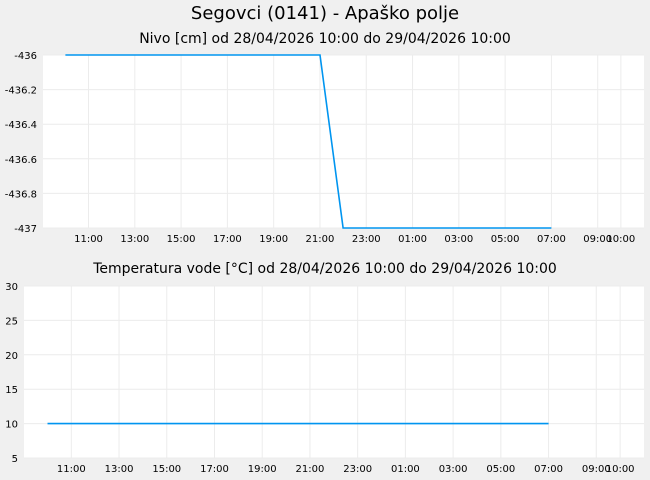 This screenshot has height=480, width=650. I want to click on y-tick-label: 5, so click(15, 459).